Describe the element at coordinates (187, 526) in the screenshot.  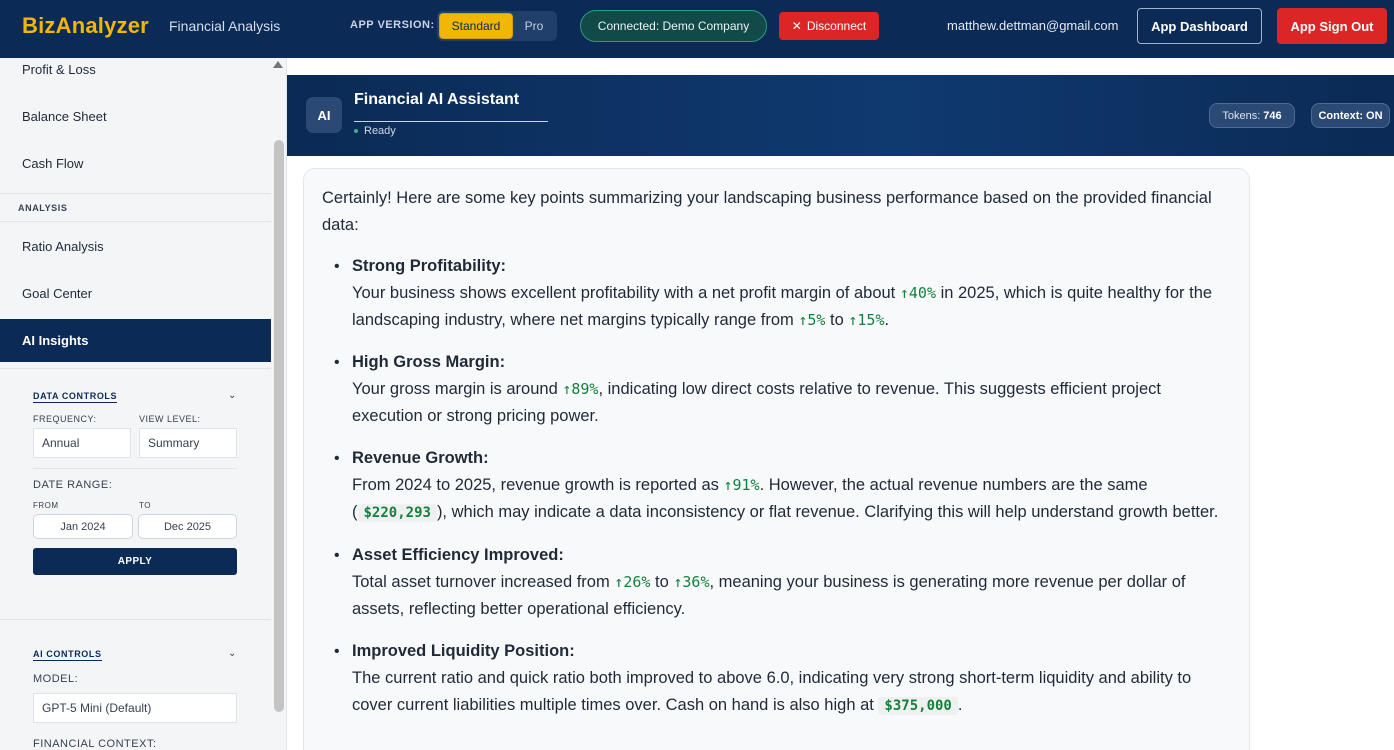
I see `date-to-input: Dec 2025` at that location.